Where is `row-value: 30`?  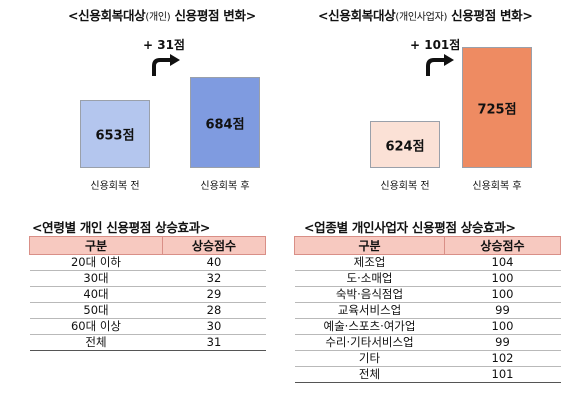
row-value: 30 is located at coordinates (214, 326).